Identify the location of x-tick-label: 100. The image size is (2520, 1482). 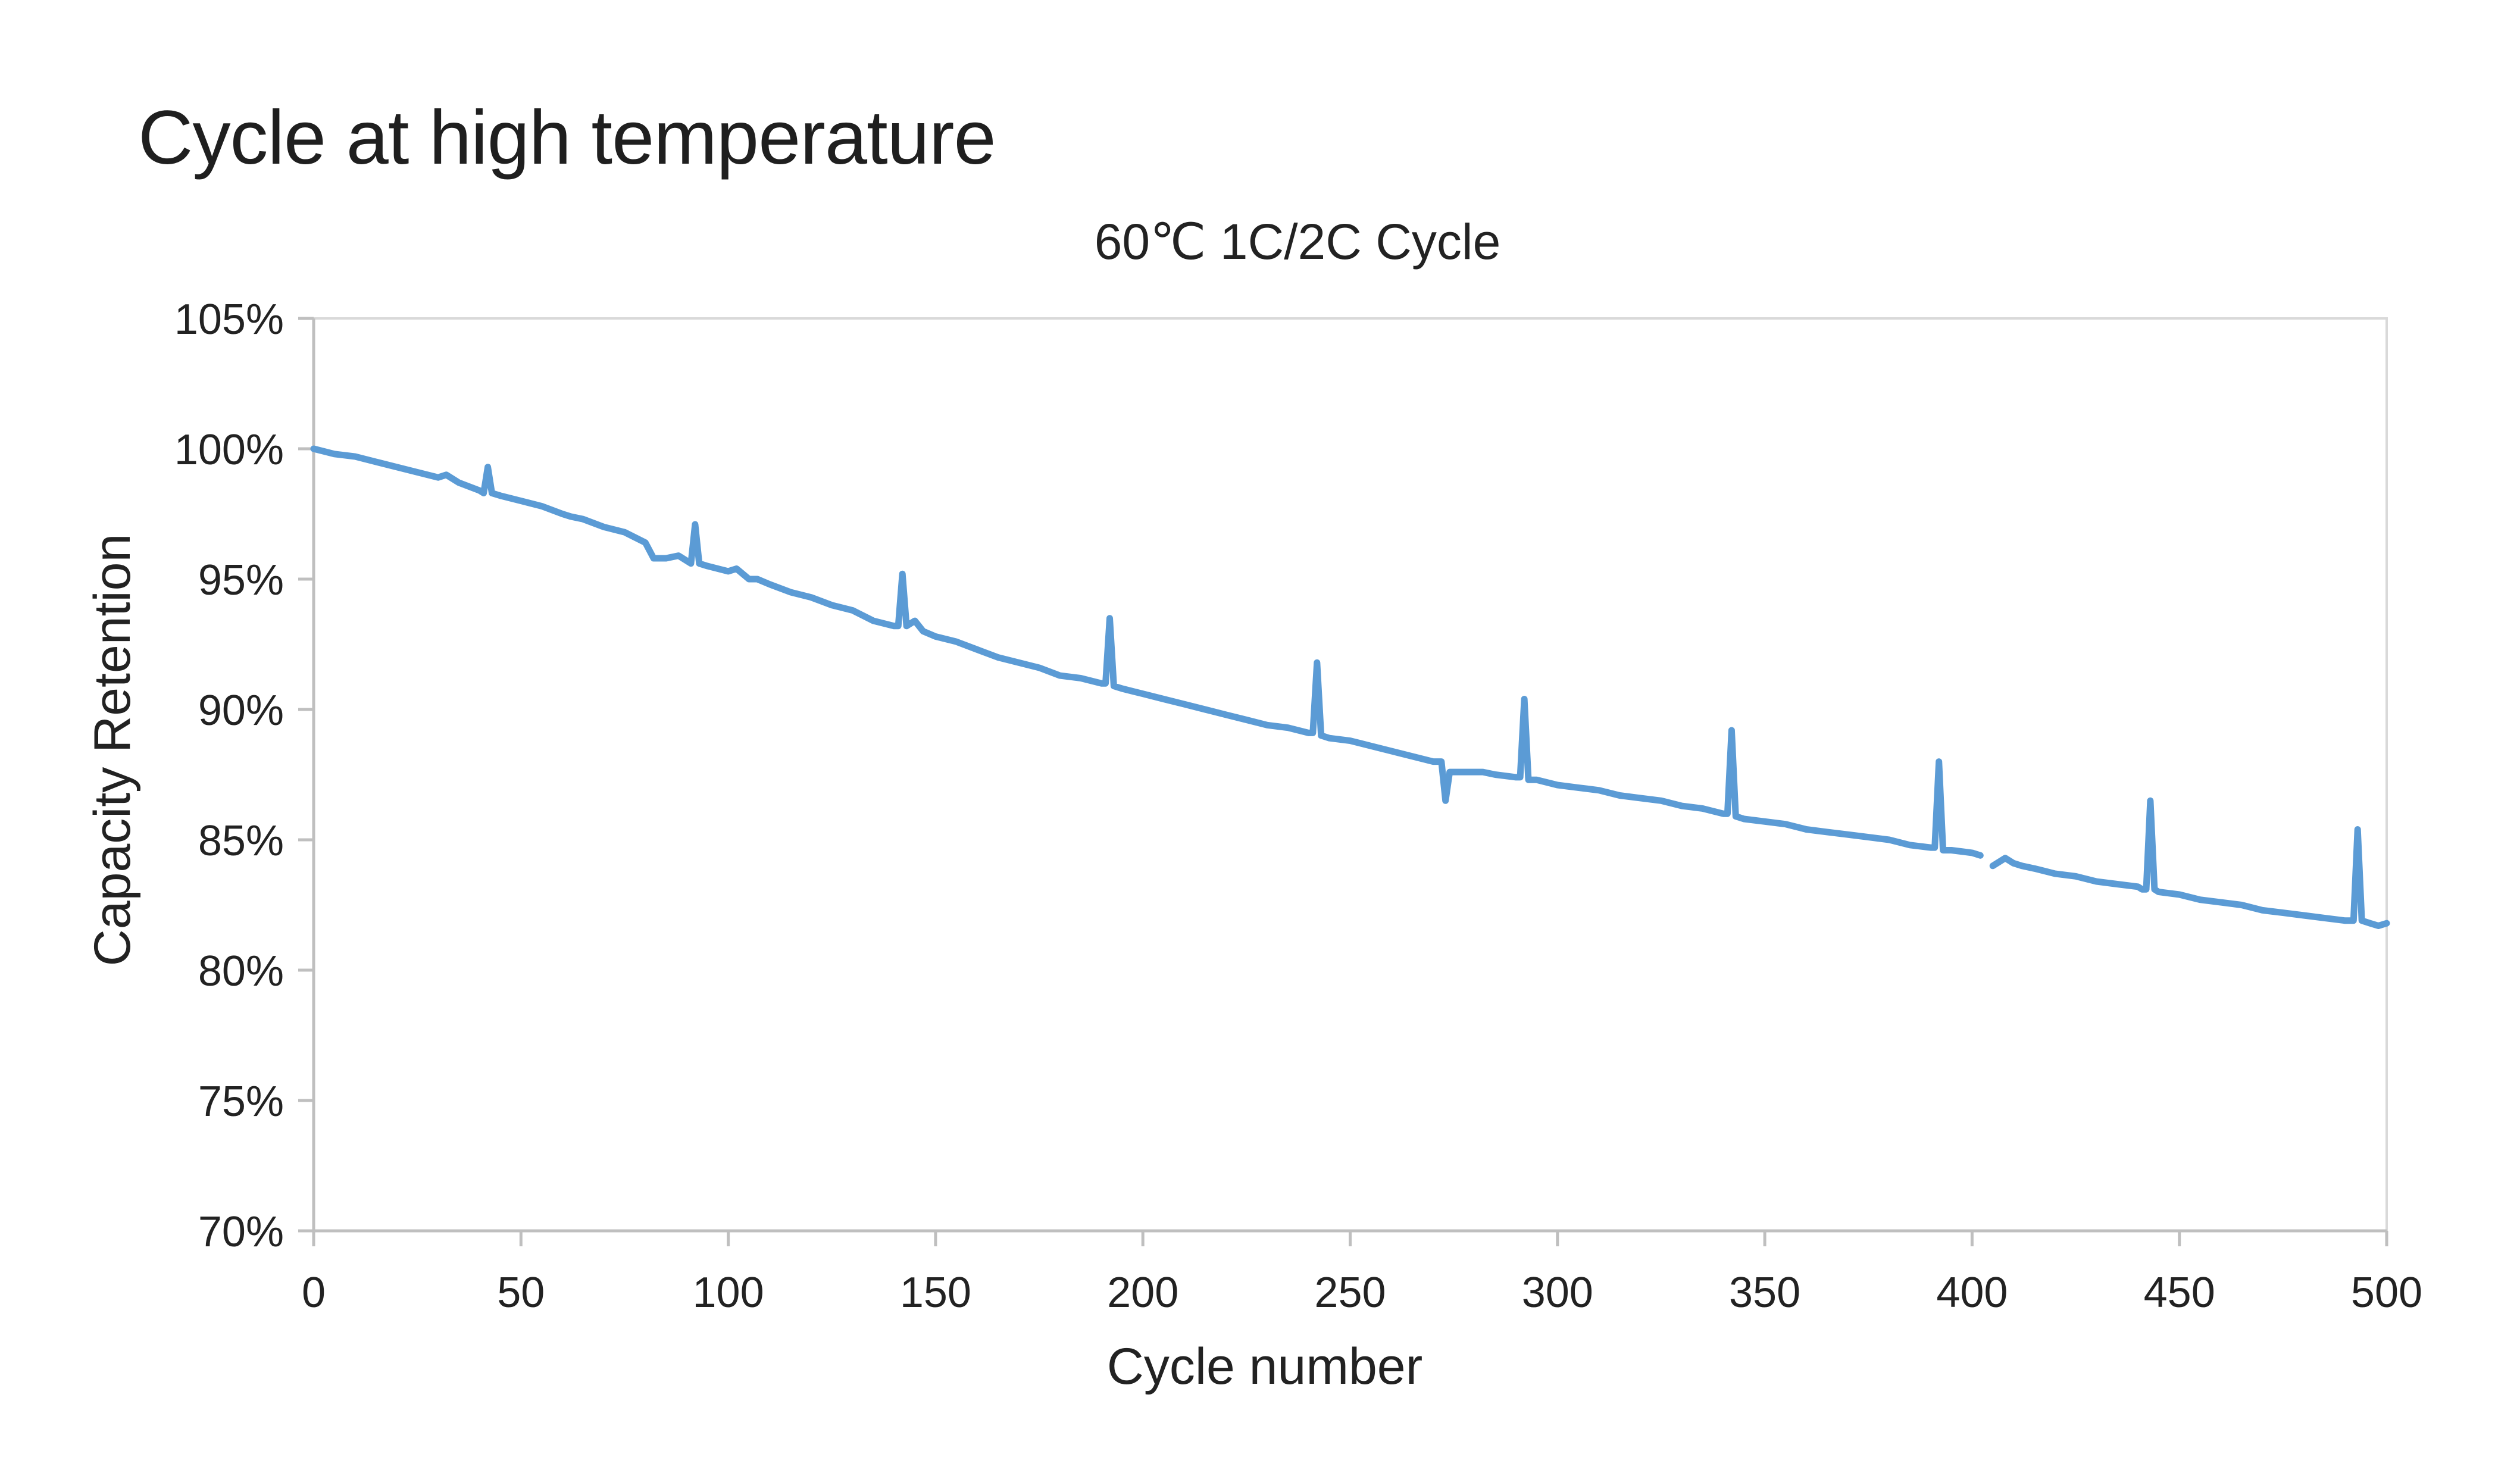
(729, 1293).